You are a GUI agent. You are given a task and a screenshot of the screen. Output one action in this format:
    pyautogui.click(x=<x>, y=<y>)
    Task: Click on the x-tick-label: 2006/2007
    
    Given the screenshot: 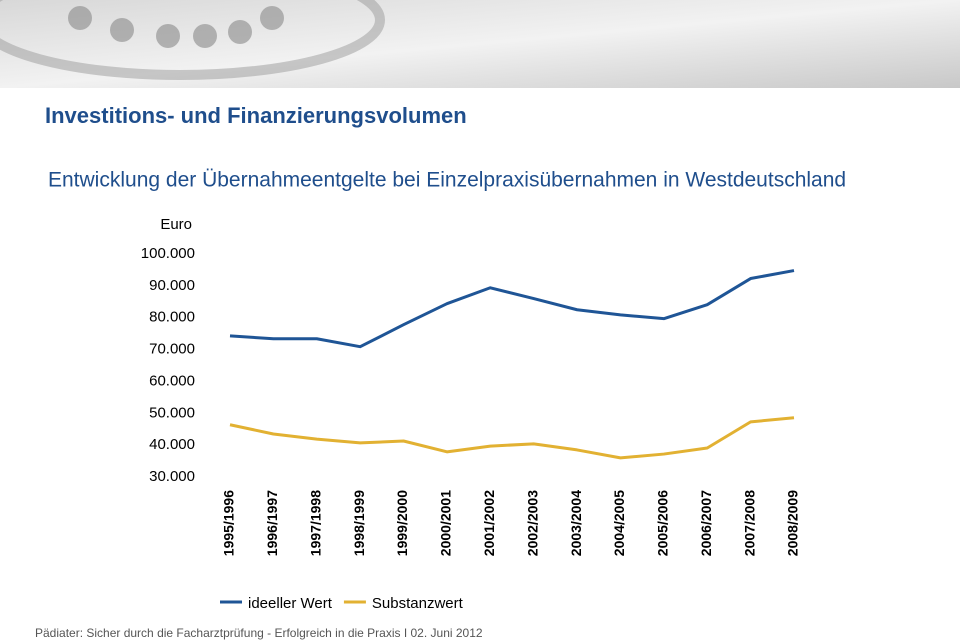 What is the action you would take?
    pyautogui.click(x=706, y=523)
    